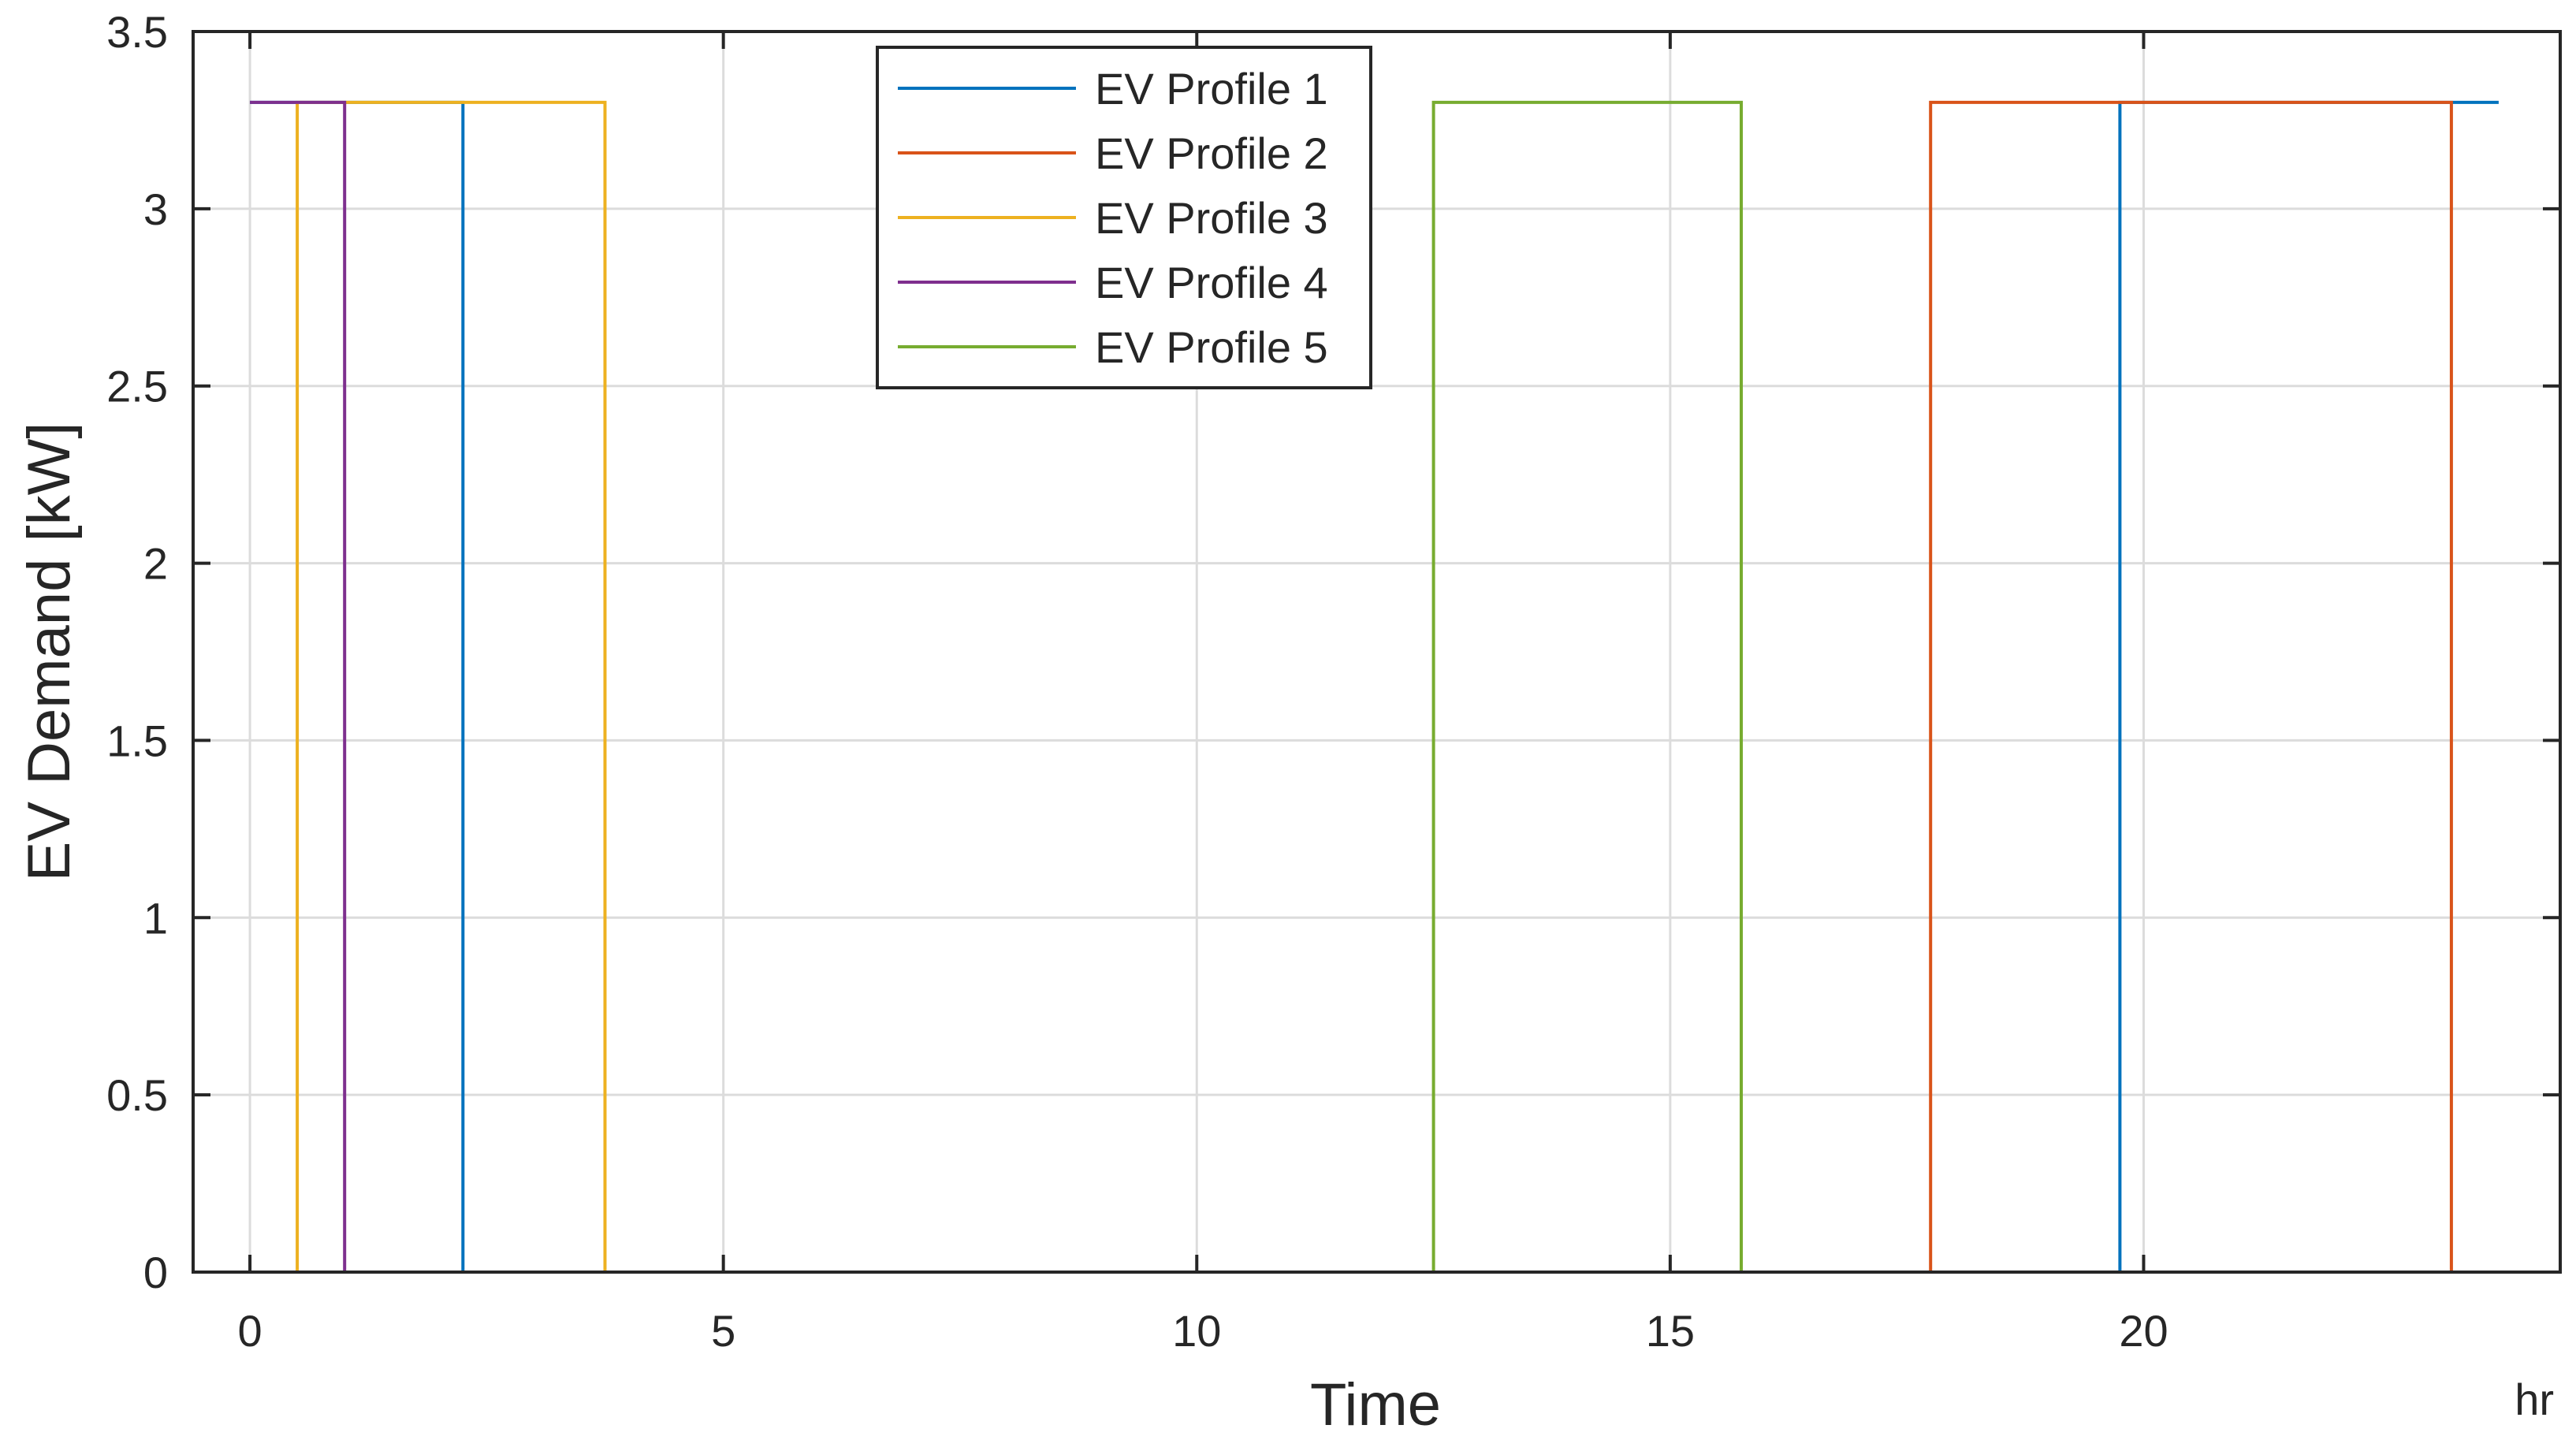 The height and width of the screenshot is (1451, 2576). Describe the element at coordinates (249, 1331) in the screenshot. I see `x-tick-label: 0` at that location.